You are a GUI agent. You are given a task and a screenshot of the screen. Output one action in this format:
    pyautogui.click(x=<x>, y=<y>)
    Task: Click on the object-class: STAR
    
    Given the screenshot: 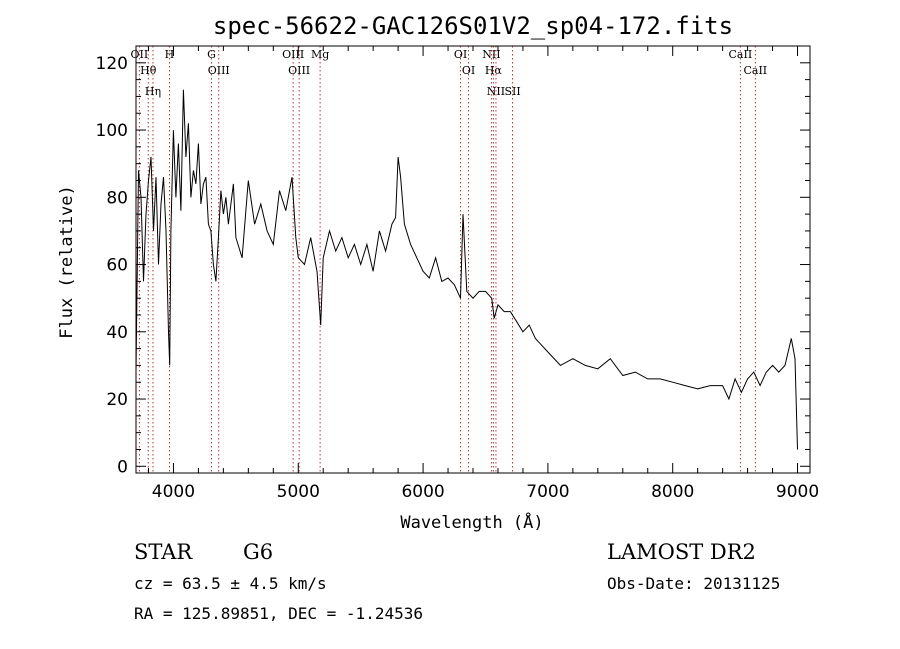 What is the action you would take?
    pyautogui.click(x=163, y=552)
    